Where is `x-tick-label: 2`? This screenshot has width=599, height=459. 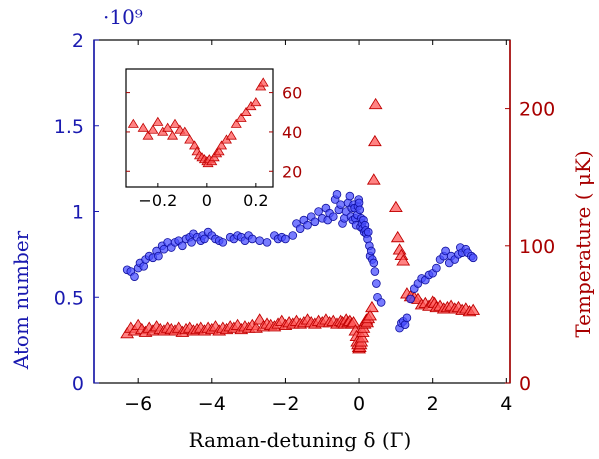 x-tick-label: 2 is located at coordinates (433, 404).